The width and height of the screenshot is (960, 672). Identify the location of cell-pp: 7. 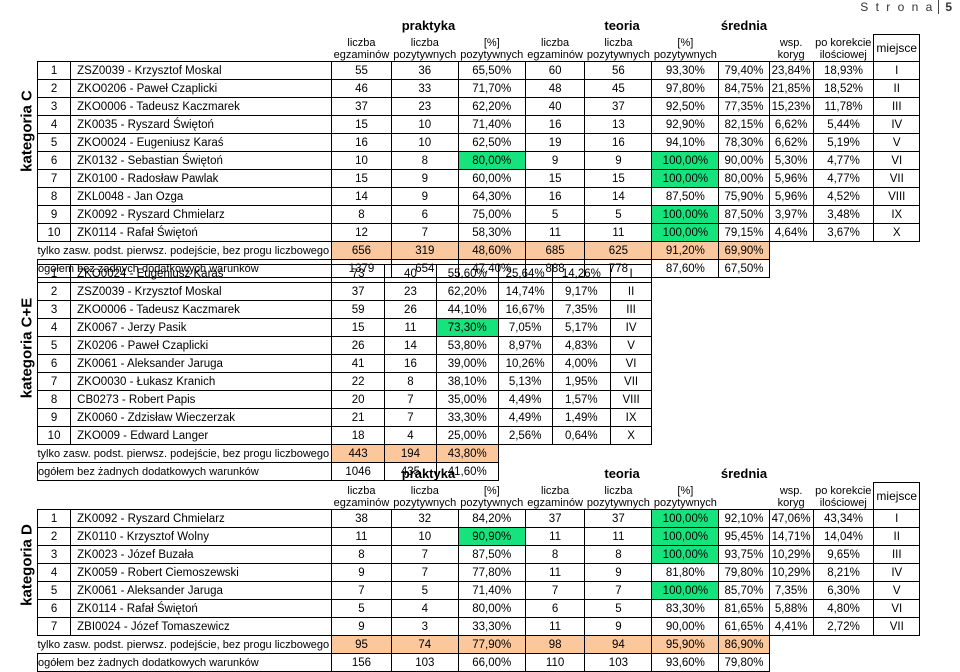
(410, 399).